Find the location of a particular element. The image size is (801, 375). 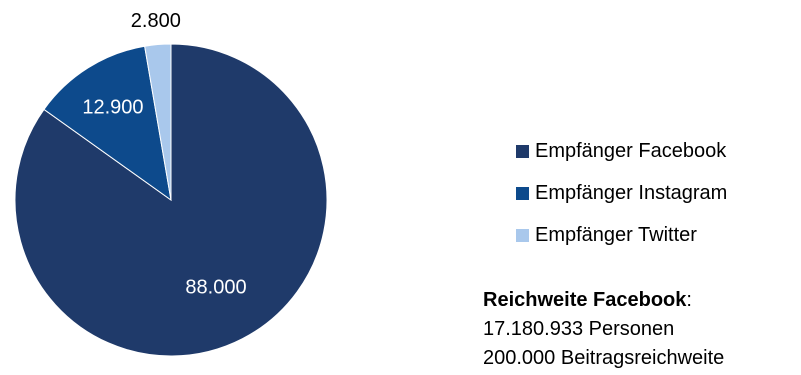

legend-label-facebook: Empfänger Facebook is located at coordinates (631, 150).